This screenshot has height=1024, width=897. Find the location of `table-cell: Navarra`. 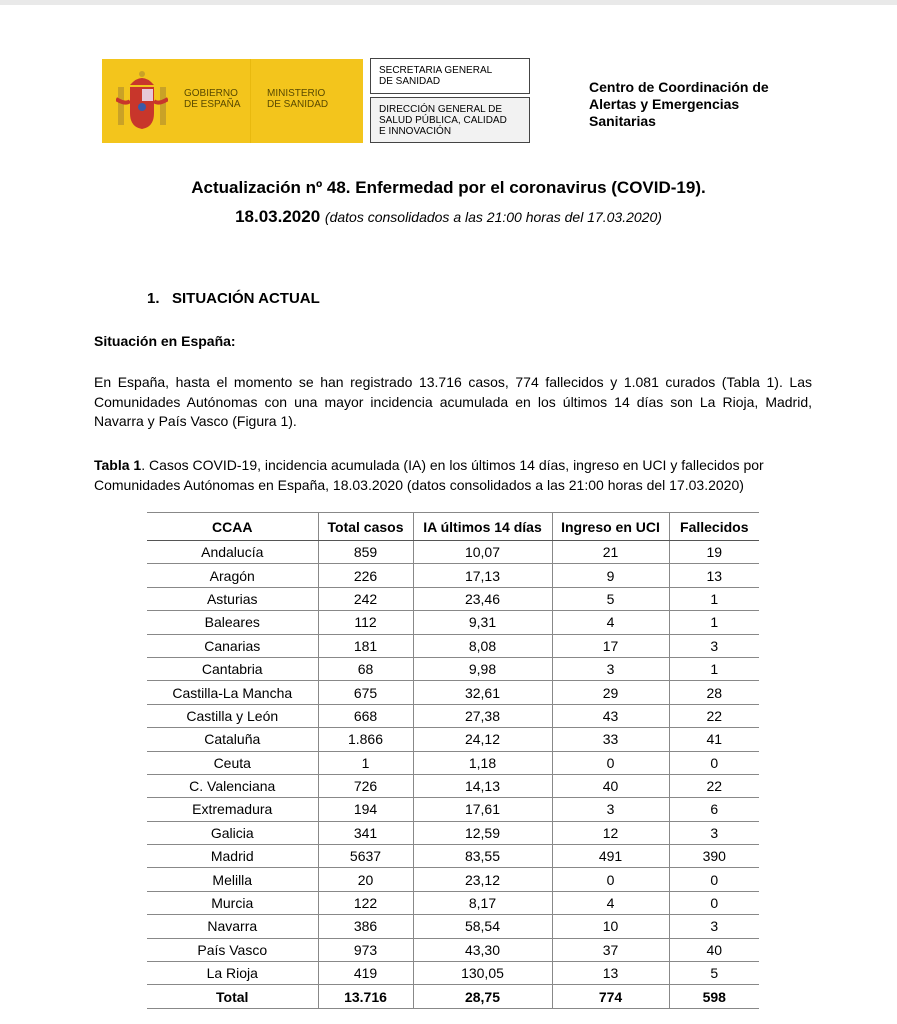

table-cell: Navarra is located at coordinates (232, 926).